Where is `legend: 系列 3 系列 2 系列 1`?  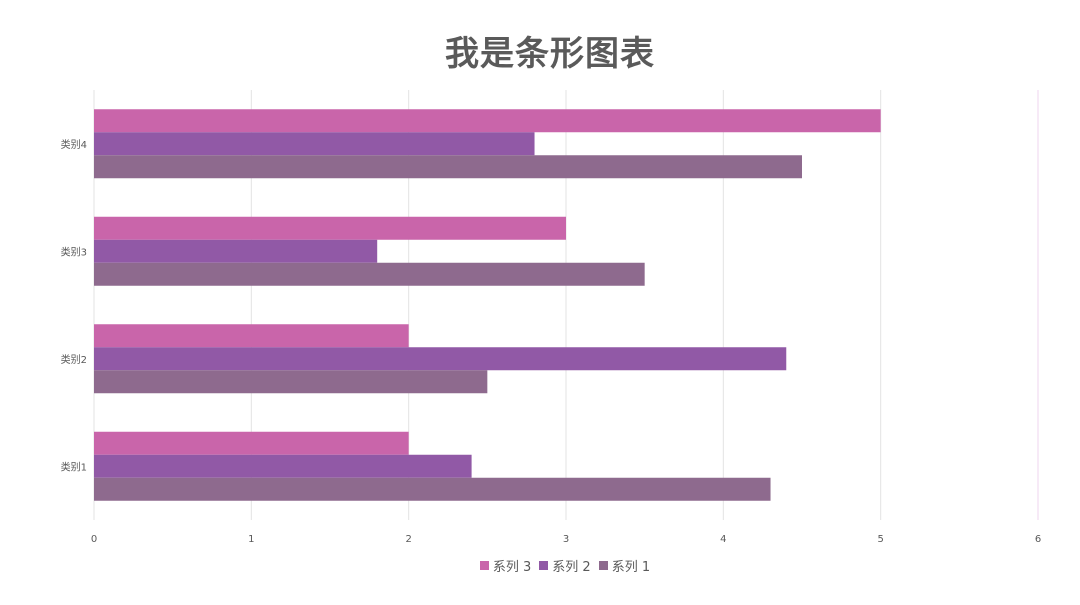 legend: 系列 3 系列 2 系列 1 is located at coordinates (540, 565).